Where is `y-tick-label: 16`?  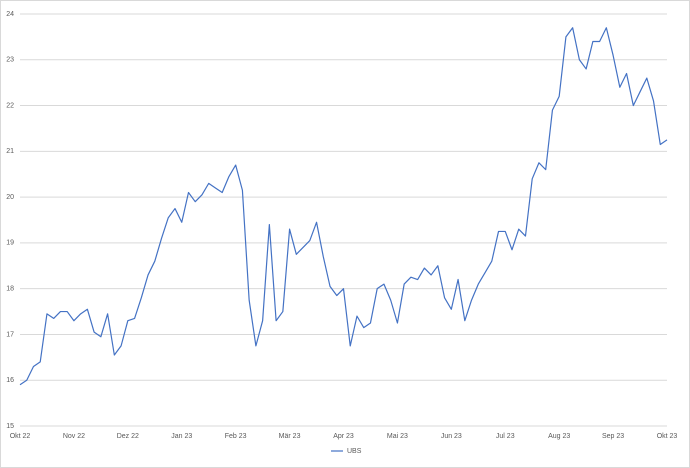
y-tick-label: 16 is located at coordinates (10, 380).